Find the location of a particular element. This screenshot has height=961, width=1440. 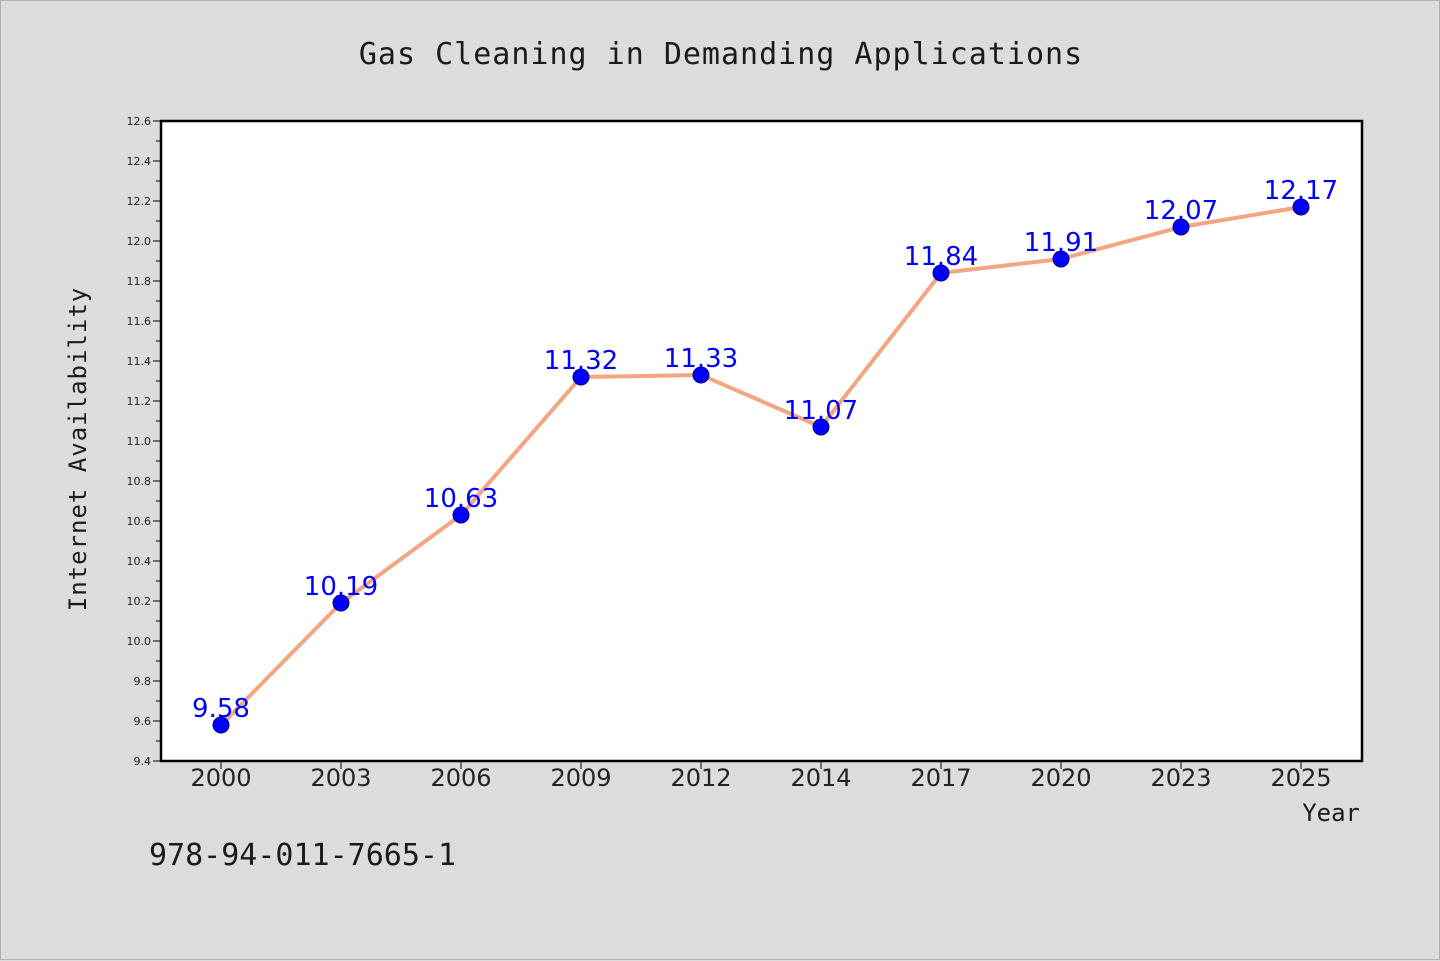

y-tick-label: 10.4 is located at coordinates (139, 561).